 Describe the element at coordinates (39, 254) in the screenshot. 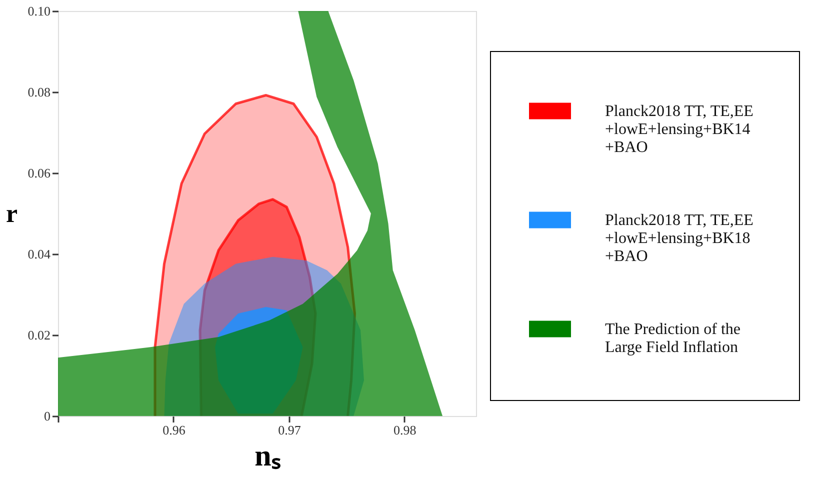

I see `y-tick-label: 0.04` at that location.